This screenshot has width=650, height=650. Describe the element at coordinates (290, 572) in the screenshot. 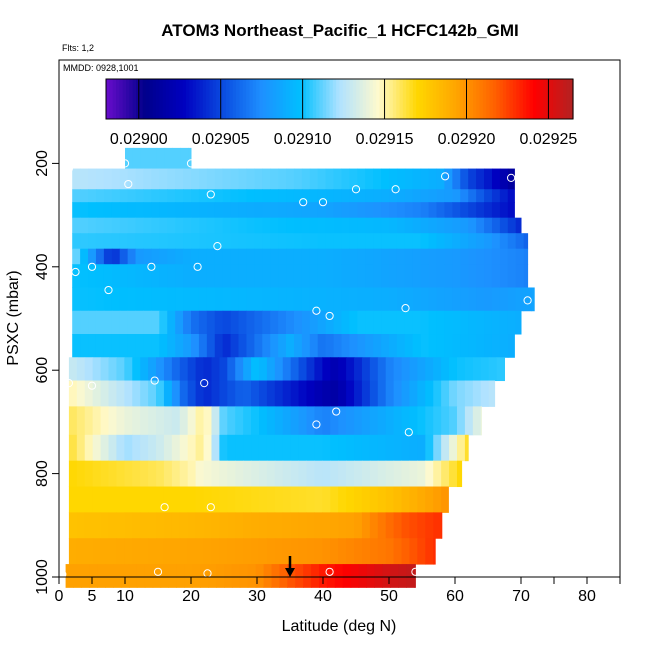

I see `arrow-head` at that location.